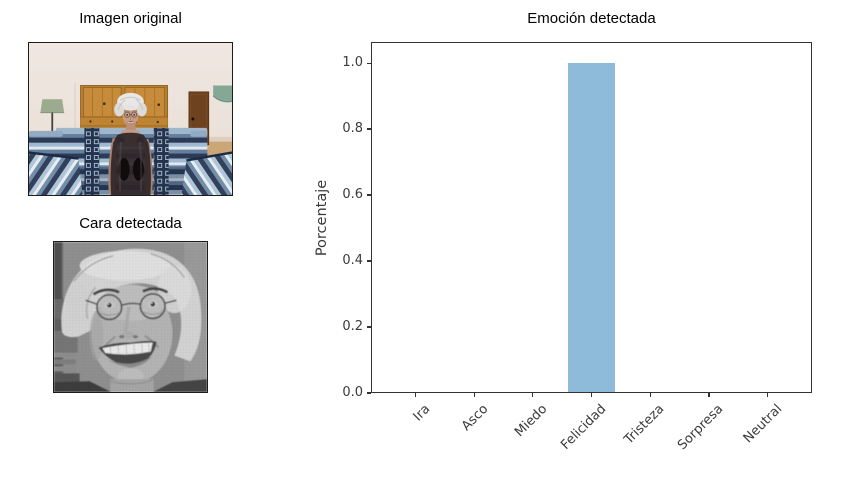  Describe the element at coordinates (352, 261) in the screenshot. I see `y-tick-label: 0.4` at that location.